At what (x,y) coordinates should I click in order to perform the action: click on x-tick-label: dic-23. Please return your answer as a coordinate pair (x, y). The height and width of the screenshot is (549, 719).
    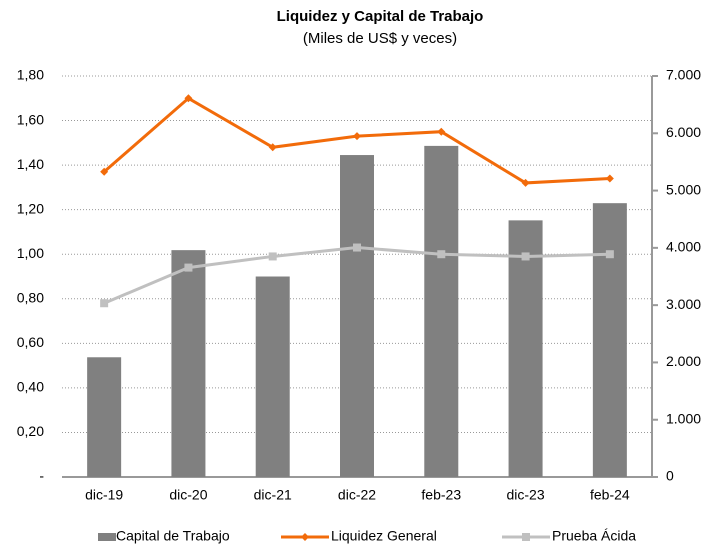
    Looking at the image, I should click on (526, 495).